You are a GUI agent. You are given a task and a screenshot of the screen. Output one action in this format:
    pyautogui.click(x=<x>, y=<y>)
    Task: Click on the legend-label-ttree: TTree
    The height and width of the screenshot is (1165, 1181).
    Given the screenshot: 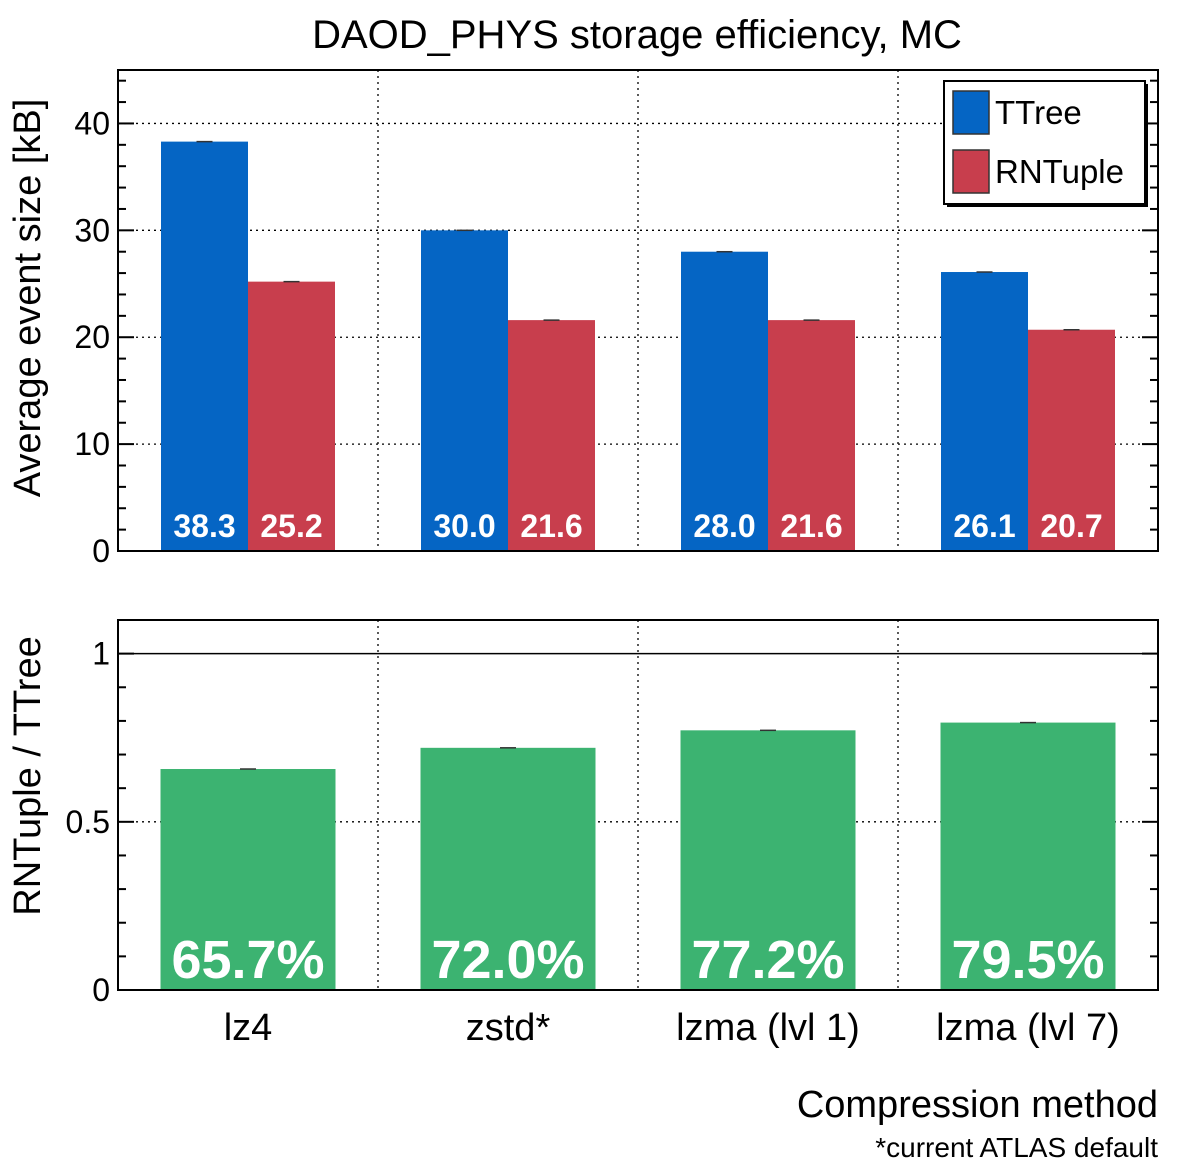 What is the action you would take?
    pyautogui.click(x=1038, y=112)
    